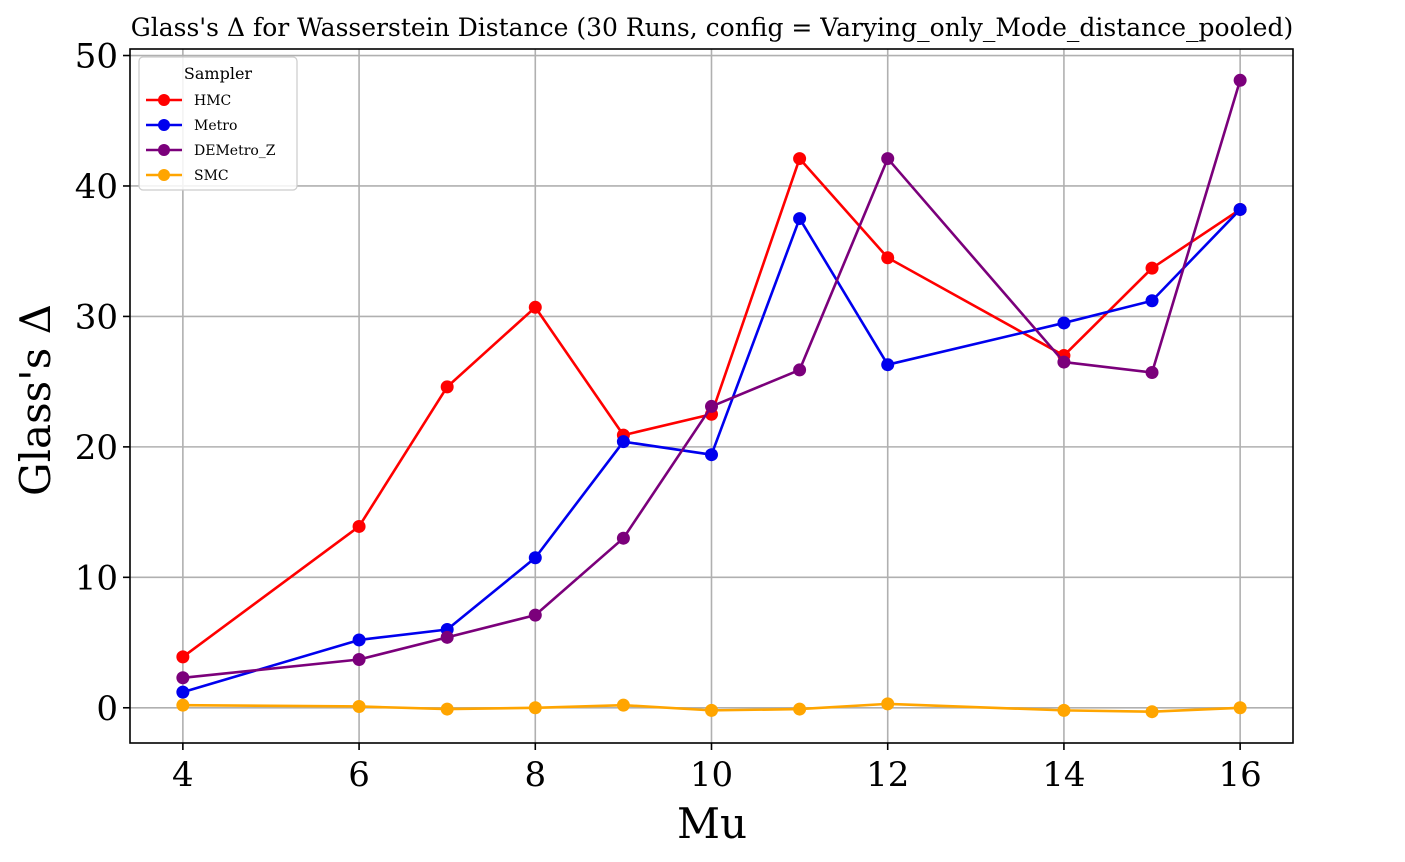 The image size is (1405, 862). I want to click on legend-marker-metro, so click(164, 125).